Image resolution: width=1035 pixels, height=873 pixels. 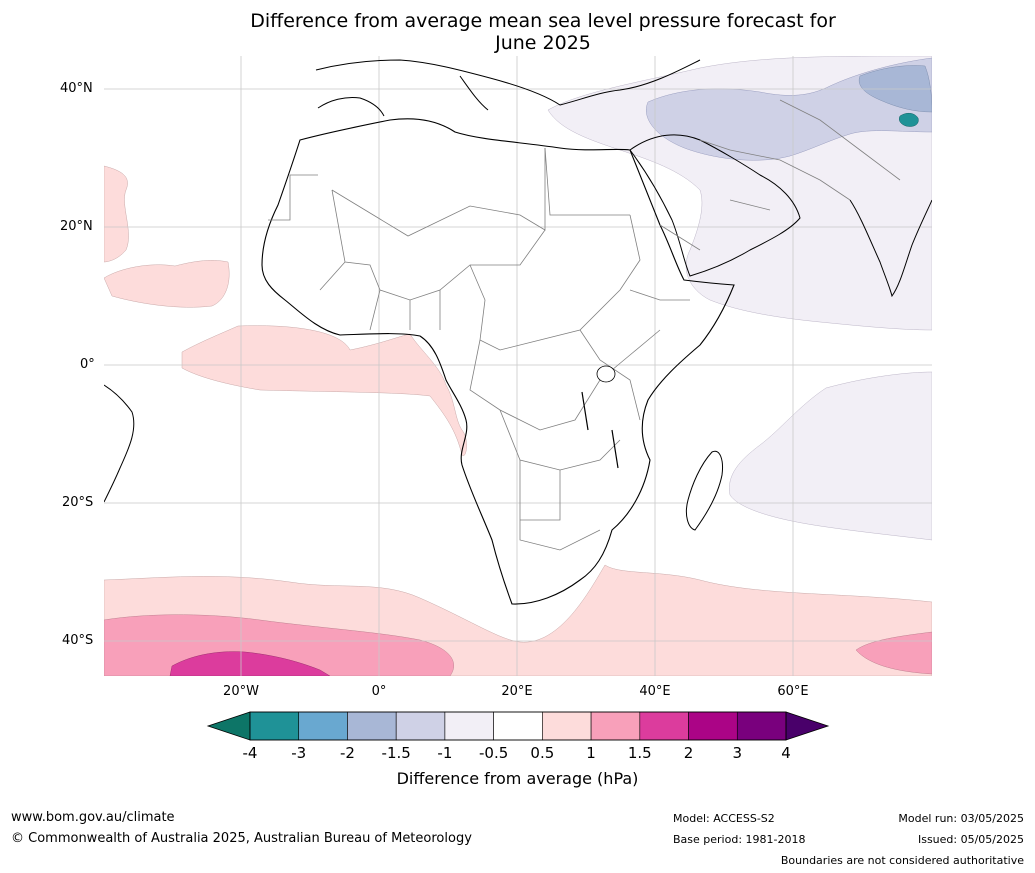 I want to click on lon-label-60e: 60°E, so click(x=793, y=691).